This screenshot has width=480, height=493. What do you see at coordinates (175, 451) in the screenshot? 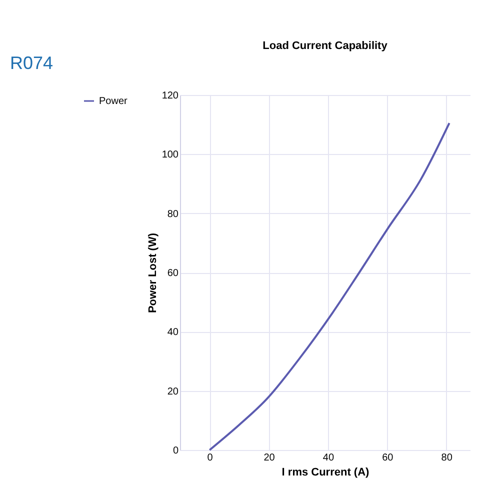
I see `y-tick-label: 0` at bounding box center [175, 451].